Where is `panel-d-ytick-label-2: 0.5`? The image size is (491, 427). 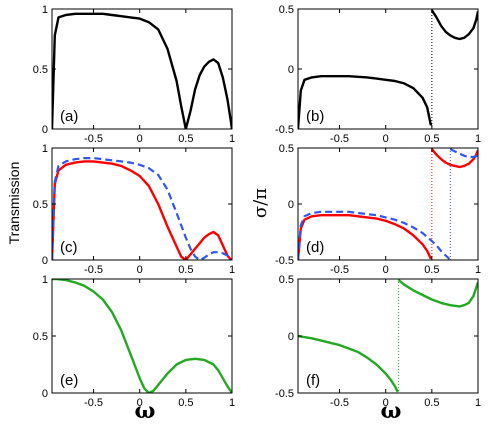 panel-d-ytick-label-2: 0.5 is located at coordinates (286, 149).